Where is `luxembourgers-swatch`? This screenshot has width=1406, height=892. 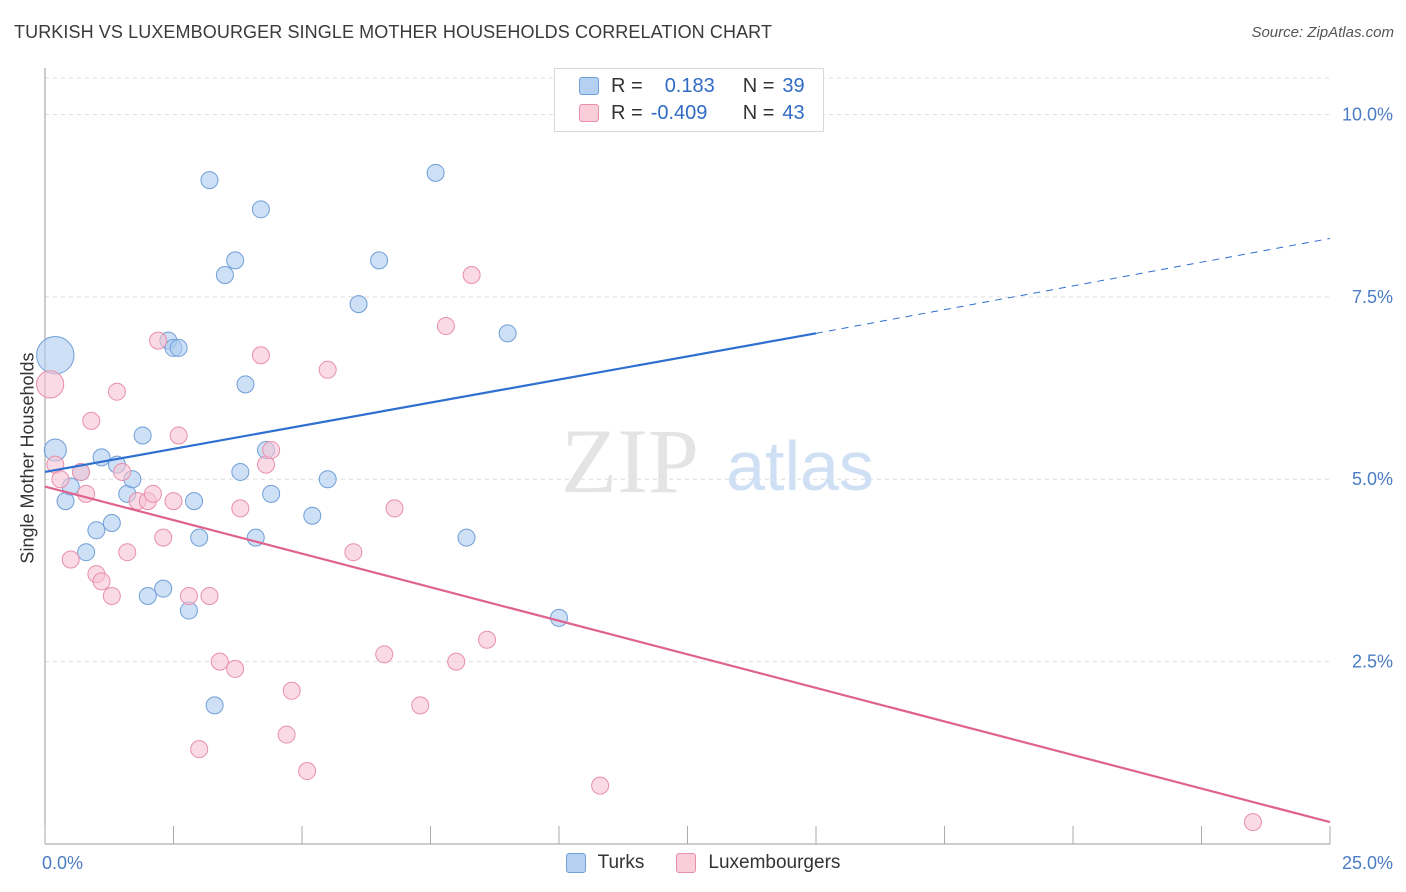 luxembourgers-swatch is located at coordinates (589, 113).